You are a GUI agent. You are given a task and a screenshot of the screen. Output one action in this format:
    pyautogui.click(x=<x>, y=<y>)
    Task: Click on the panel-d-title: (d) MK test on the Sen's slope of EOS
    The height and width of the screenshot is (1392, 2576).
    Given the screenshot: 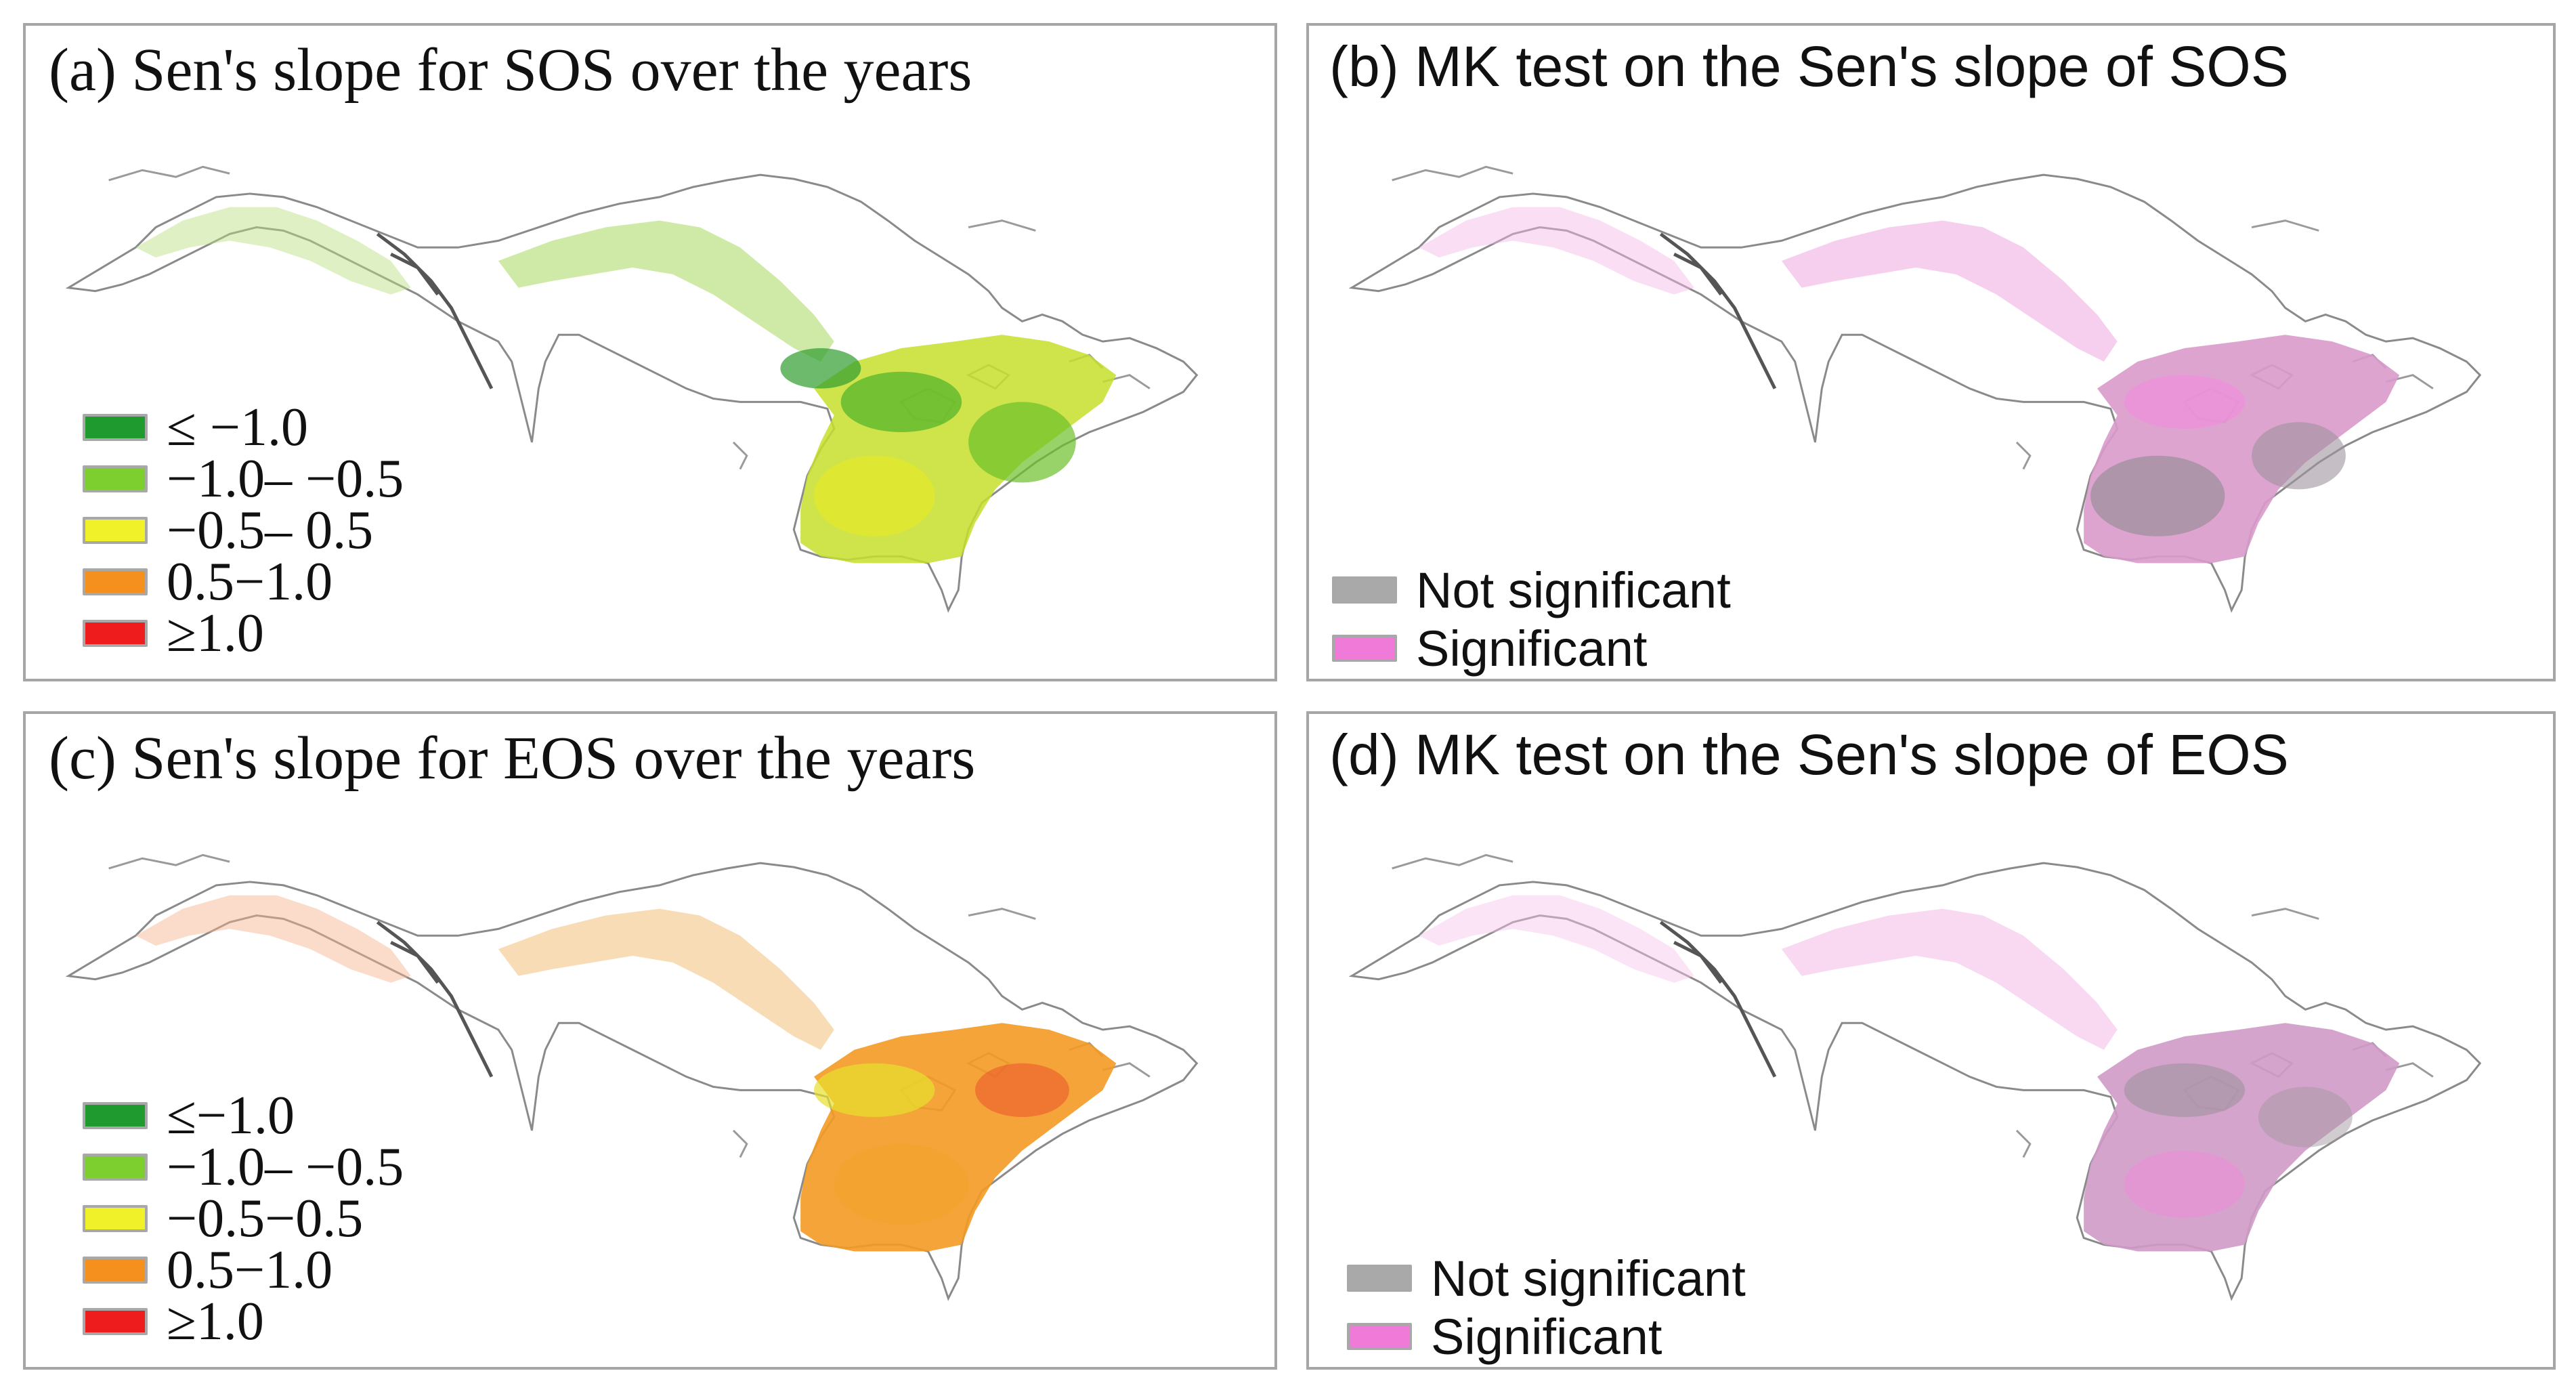 What is the action you would take?
    pyautogui.click(x=1809, y=754)
    